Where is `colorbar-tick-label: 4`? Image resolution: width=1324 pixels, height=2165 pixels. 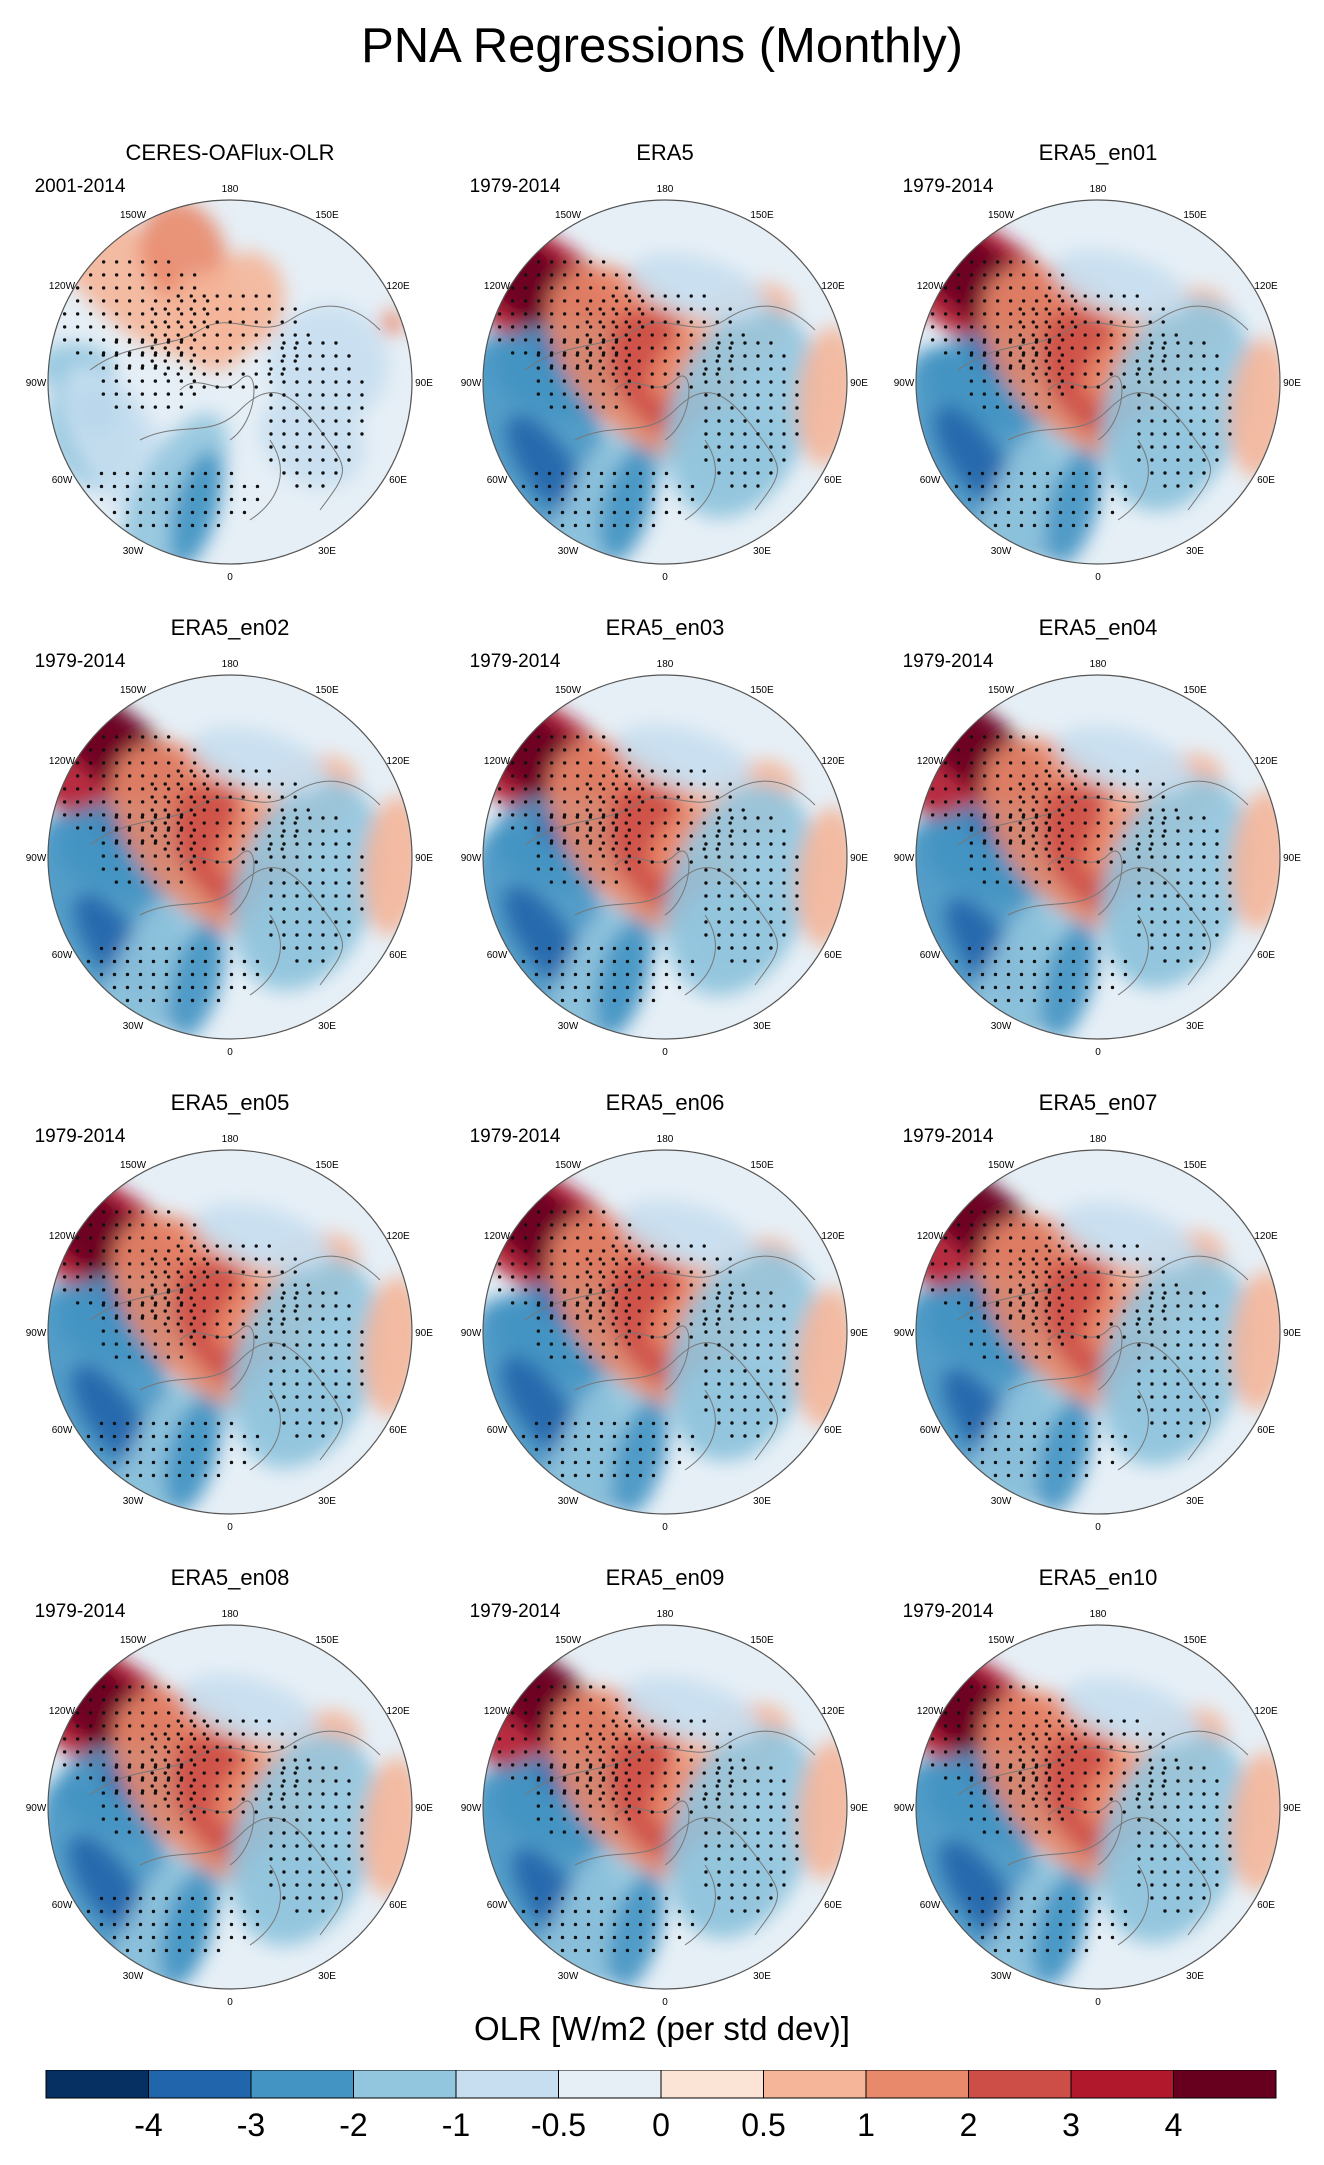 colorbar-tick-label: 4 is located at coordinates (1174, 2125).